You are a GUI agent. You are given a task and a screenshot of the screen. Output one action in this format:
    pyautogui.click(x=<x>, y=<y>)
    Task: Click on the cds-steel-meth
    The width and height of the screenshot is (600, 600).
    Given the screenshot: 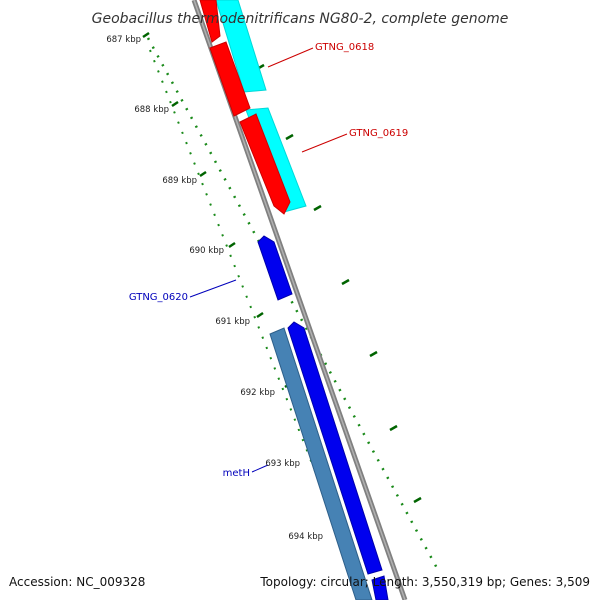 What is the action you would take?
    pyautogui.click(x=321, y=463)
    